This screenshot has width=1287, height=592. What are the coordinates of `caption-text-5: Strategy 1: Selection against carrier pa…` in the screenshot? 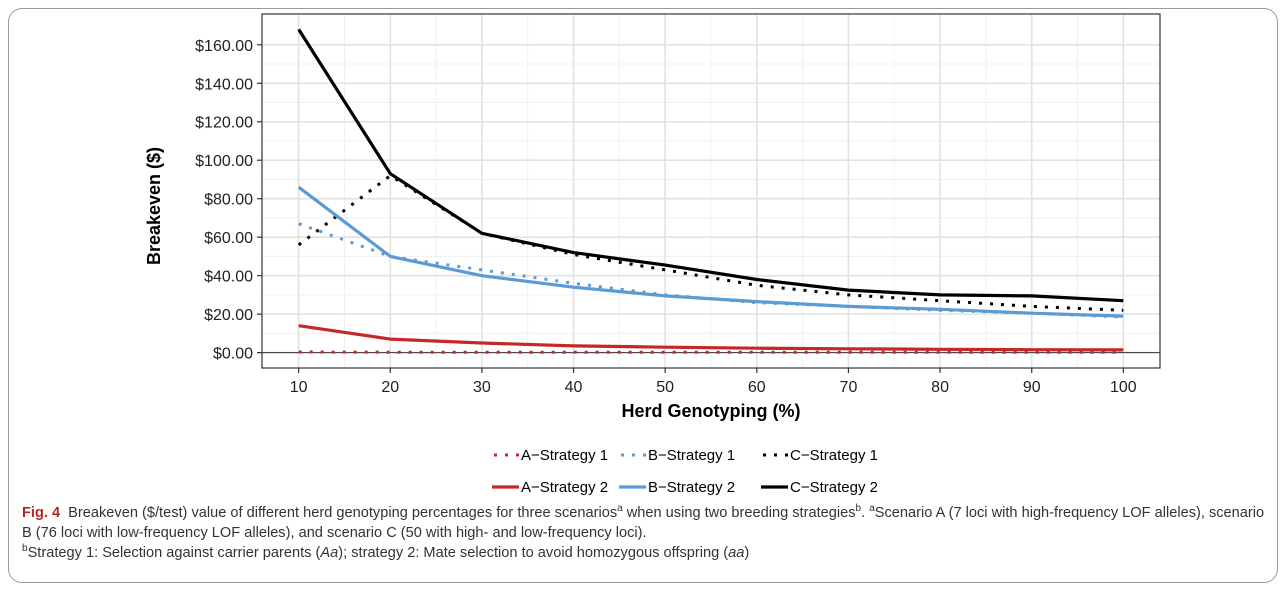 It's located at (174, 553).